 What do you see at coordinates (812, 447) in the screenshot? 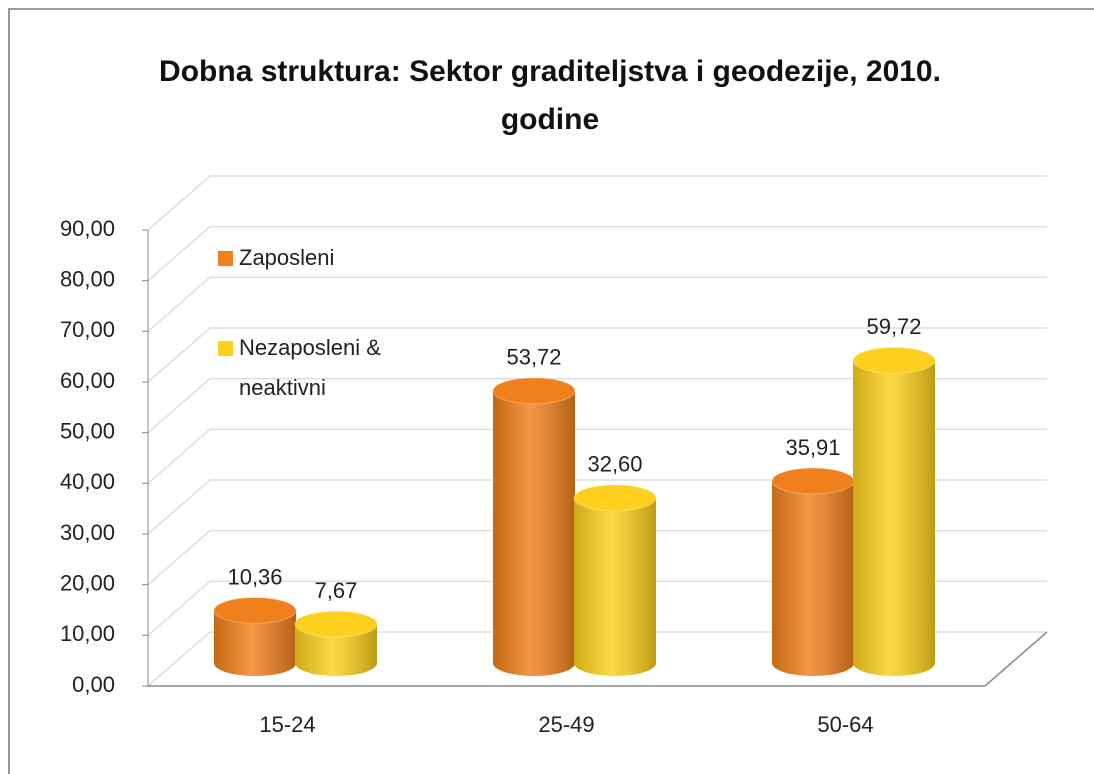
I see `value-label: 35,91` at bounding box center [812, 447].